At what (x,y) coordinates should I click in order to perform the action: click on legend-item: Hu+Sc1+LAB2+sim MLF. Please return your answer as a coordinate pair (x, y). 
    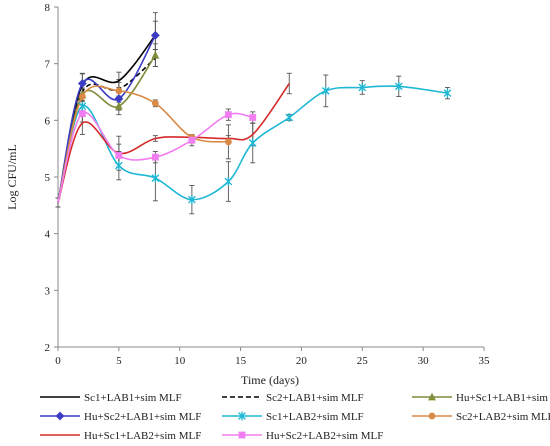
    Looking at the image, I should click on (120, 436).